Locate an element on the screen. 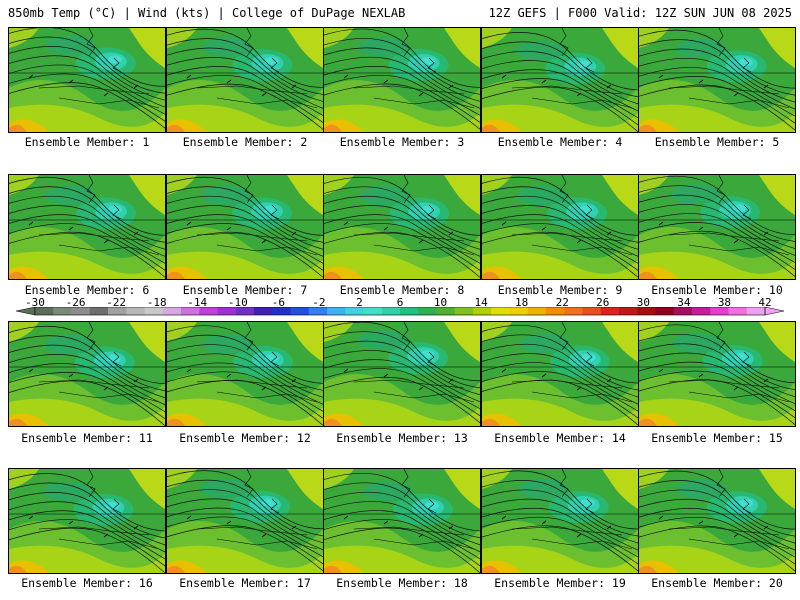 The image size is (800, 600). colorbar-tick-label: 42 is located at coordinates (765, 302).